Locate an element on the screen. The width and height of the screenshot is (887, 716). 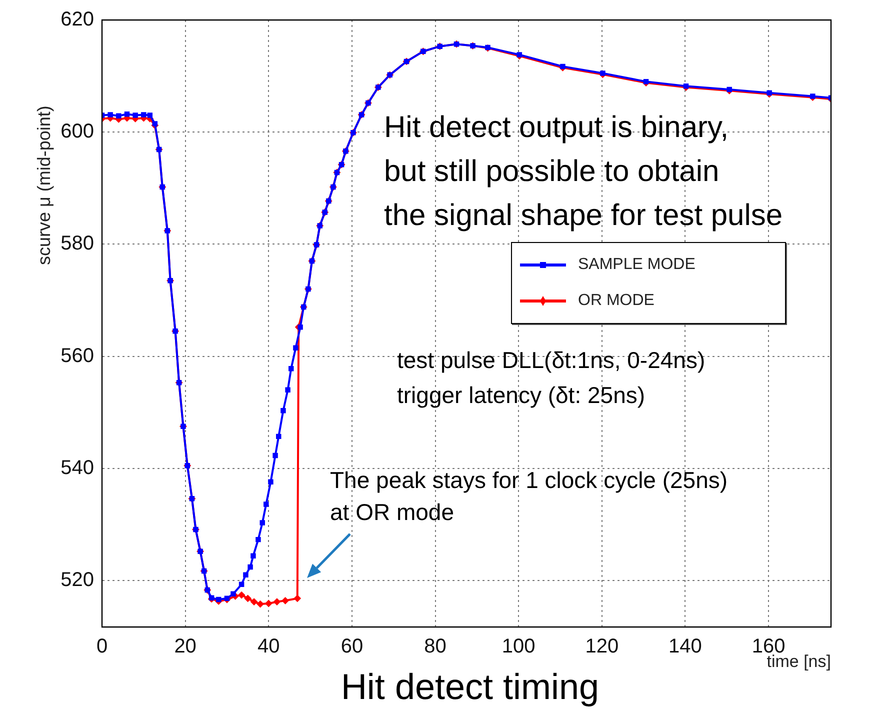
x-tick-label: 120 is located at coordinates (602, 647).